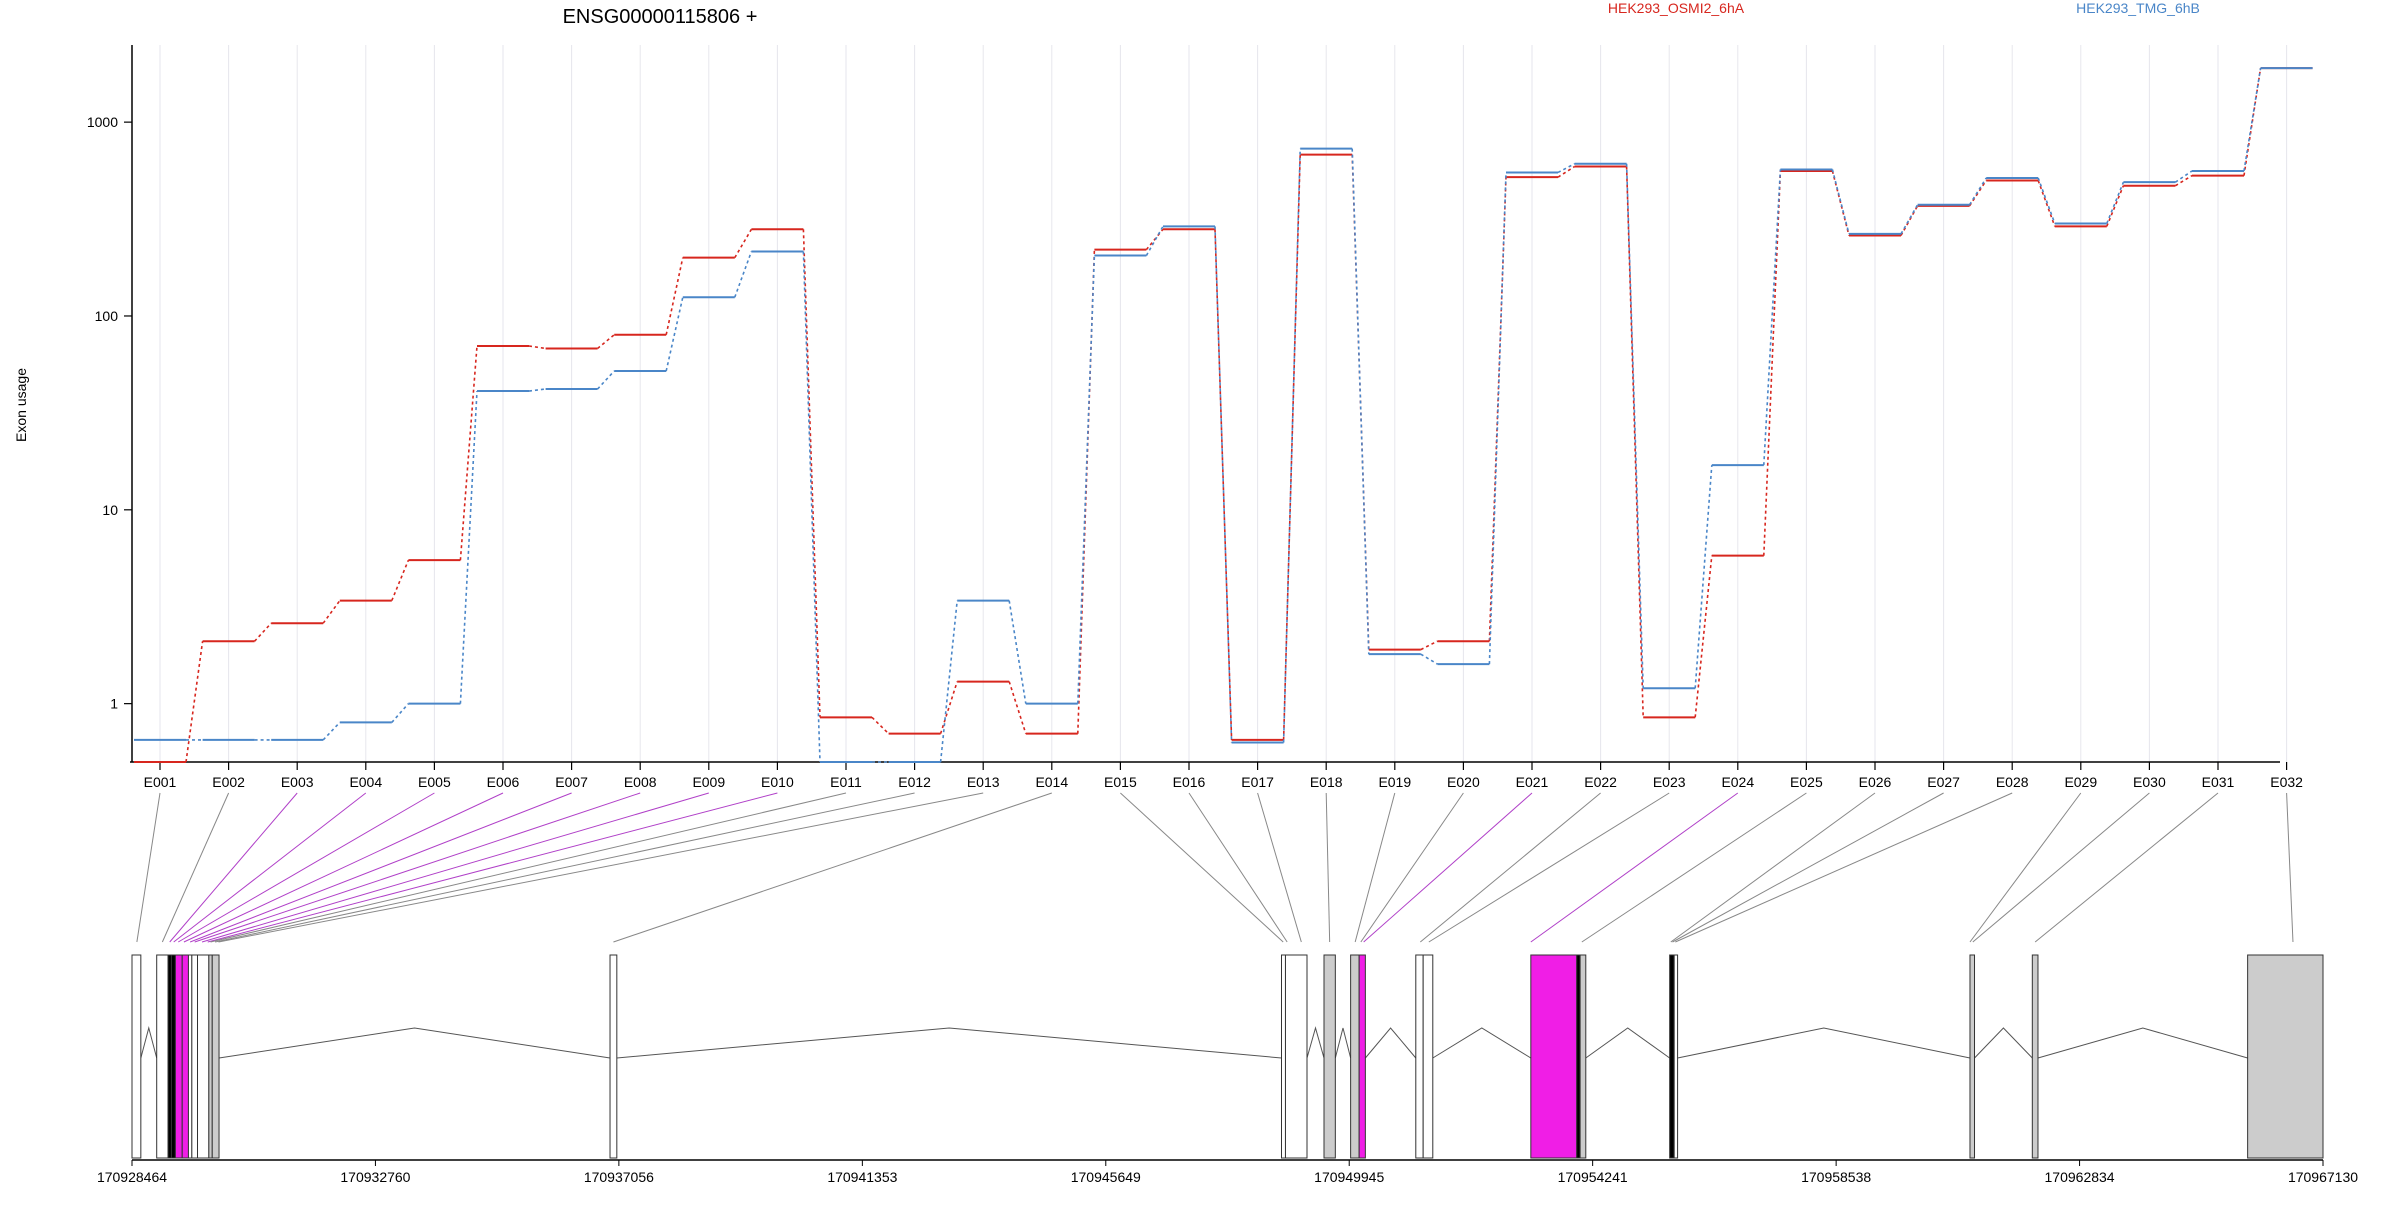 This screenshot has height=1205, width=2400. I want to click on legend-series-2: HEK293_TMG_6hB, so click(2138, 8).